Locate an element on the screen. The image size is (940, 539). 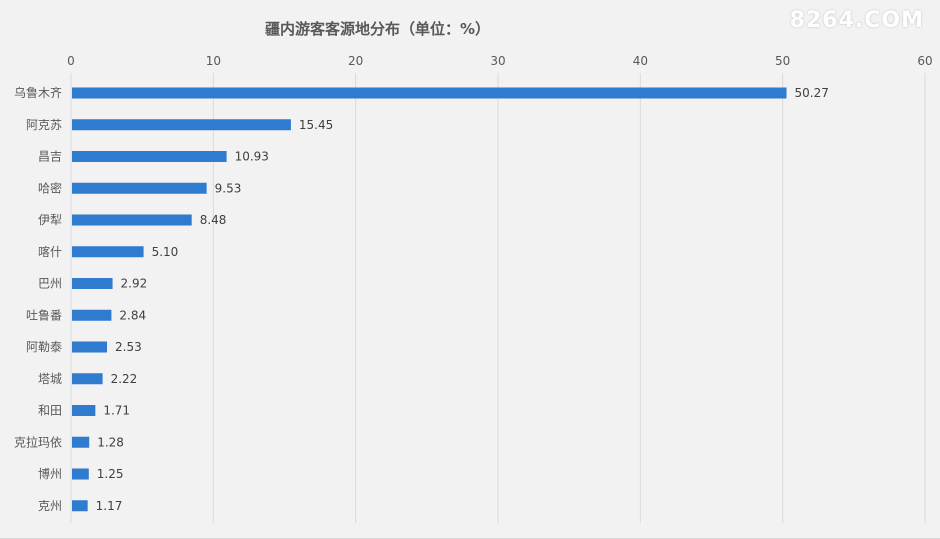
data-label: 15.45 is located at coordinates (316, 125).